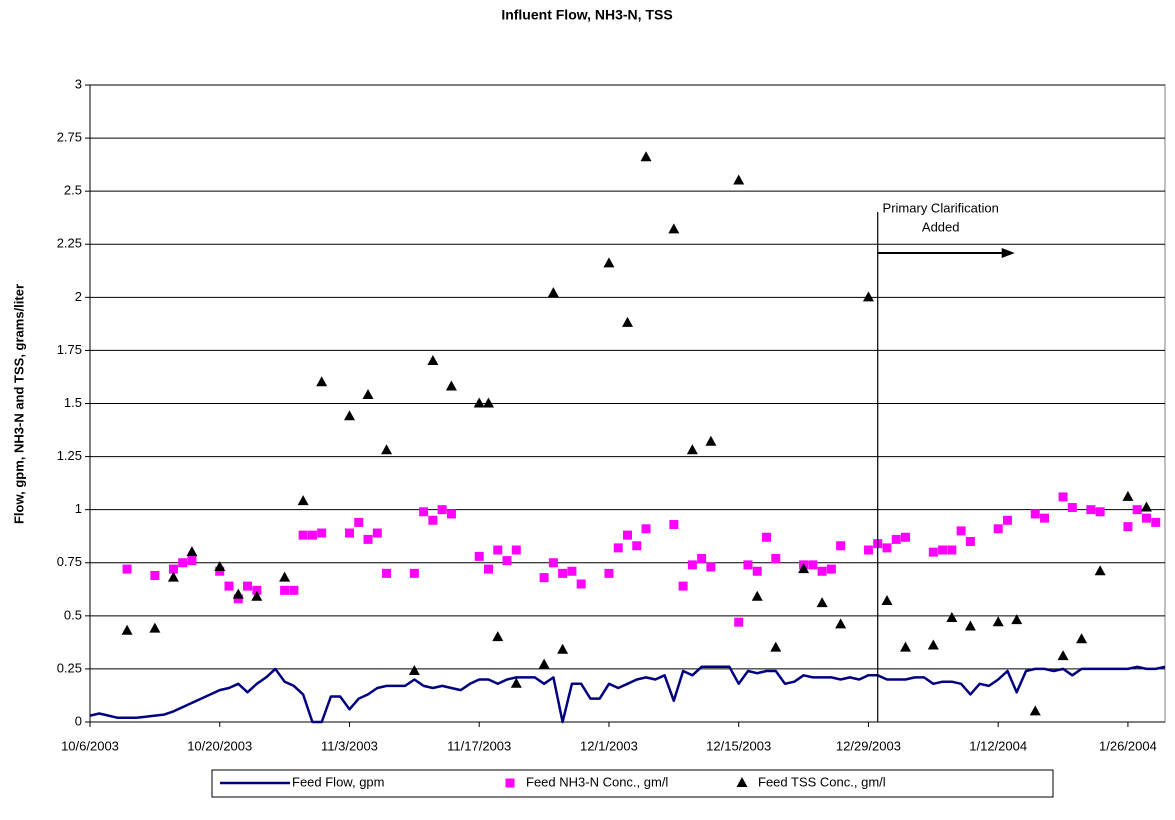  What do you see at coordinates (1128, 745) in the screenshot?
I see `x-tick-label: 1/26/2004` at bounding box center [1128, 745].